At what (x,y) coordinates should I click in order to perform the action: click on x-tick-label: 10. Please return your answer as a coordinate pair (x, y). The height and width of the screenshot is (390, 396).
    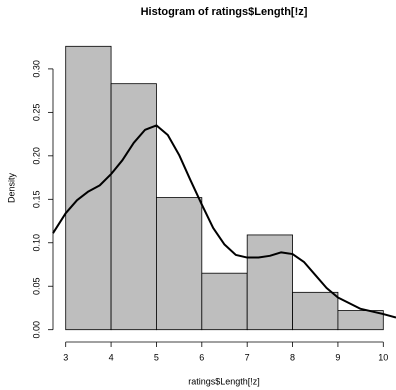
    Looking at the image, I should click on (383, 357).